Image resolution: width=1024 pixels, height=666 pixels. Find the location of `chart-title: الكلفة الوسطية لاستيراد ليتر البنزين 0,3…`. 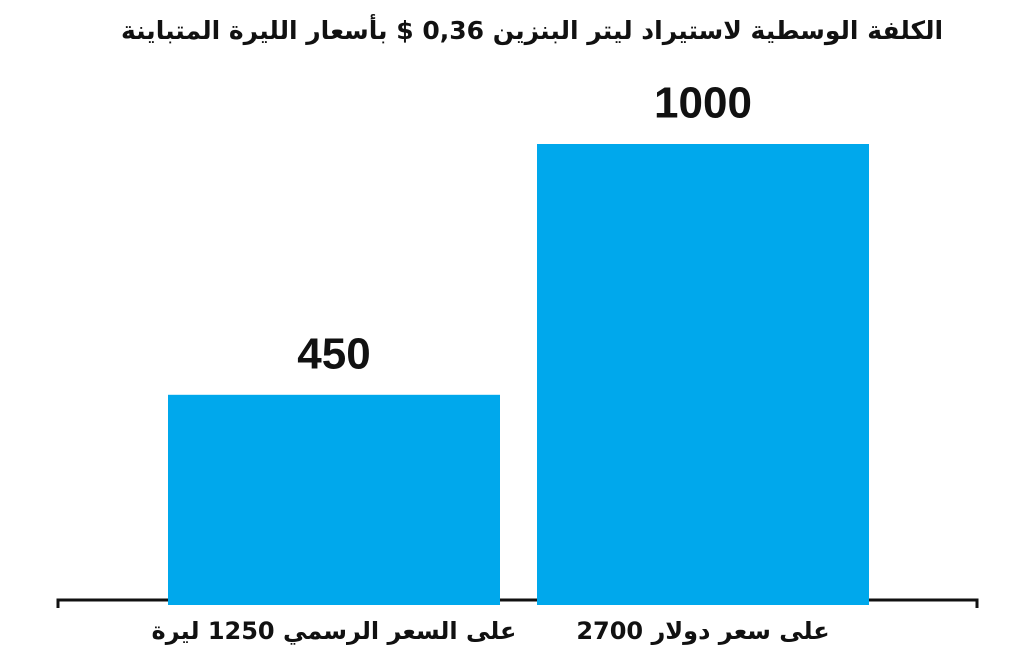

chart-title: الكلفة الوسطية لاستيراد ليتر البنزين 0,3… is located at coordinates (532, 30).